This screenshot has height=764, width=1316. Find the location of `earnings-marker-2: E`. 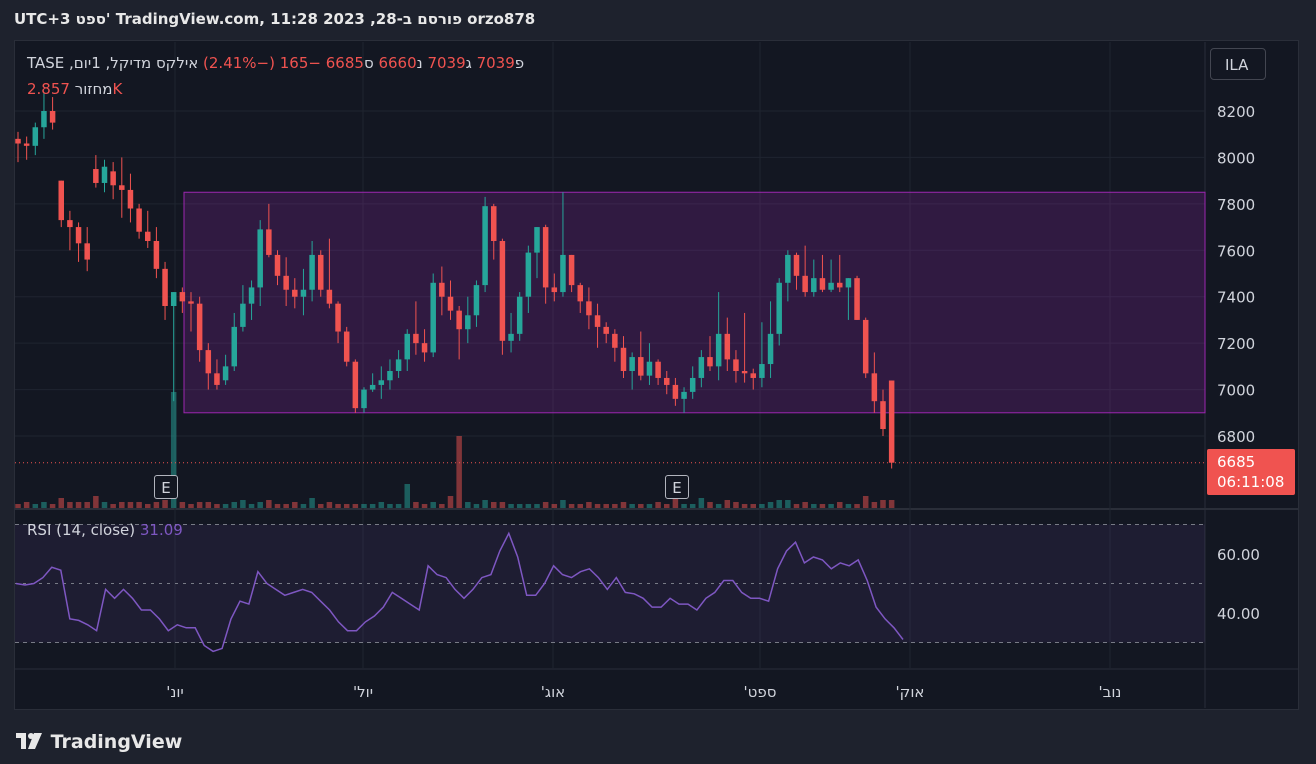

earnings-marker-2: E is located at coordinates (677, 487).